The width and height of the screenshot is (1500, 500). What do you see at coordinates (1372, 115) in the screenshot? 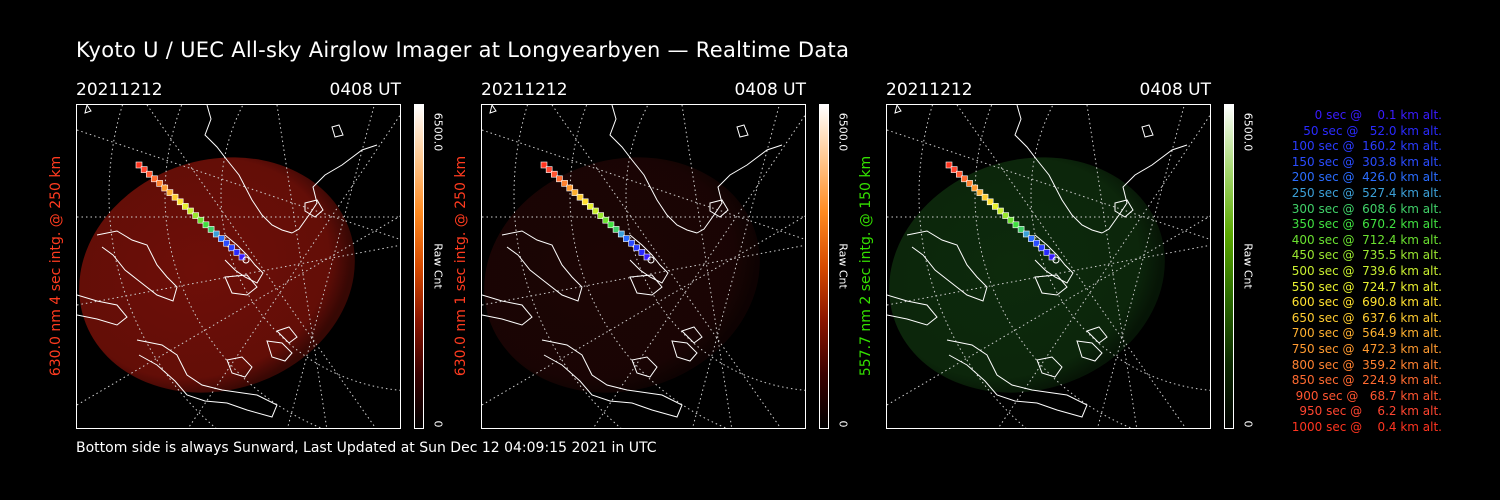
I see `legend-row: 0 sec @ 0.1 km alt.` at bounding box center [1372, 115].